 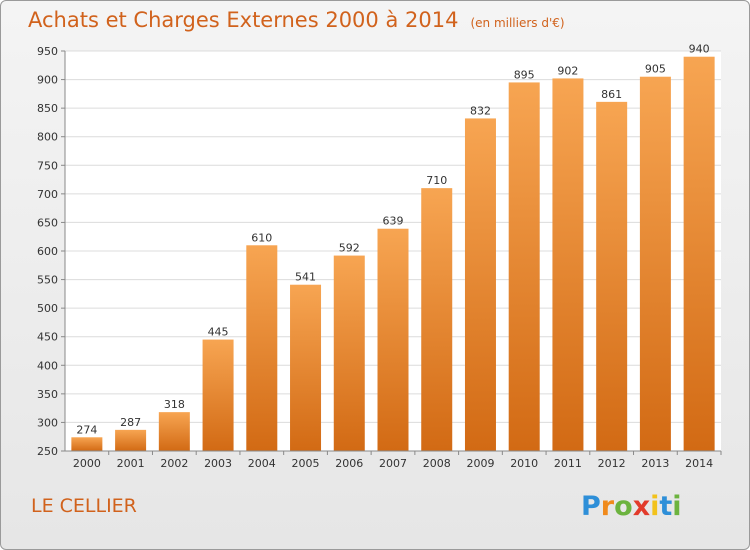 What do you see at coordinates (567, 70) in the screenshot?
I see `value-label: 902` at bounding box center [567, 70].